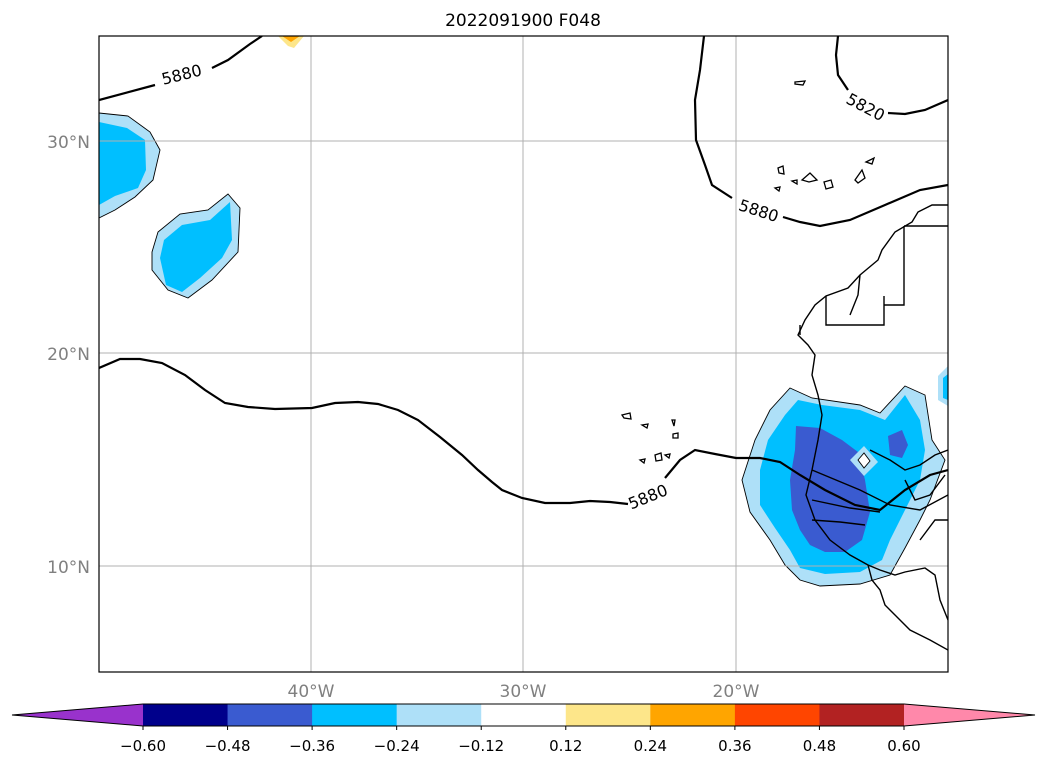  What do you see at coordinates (311, 692) in the screenshot?
I see `lon-label-40w: 40°W` at bounding box center [311, 692].